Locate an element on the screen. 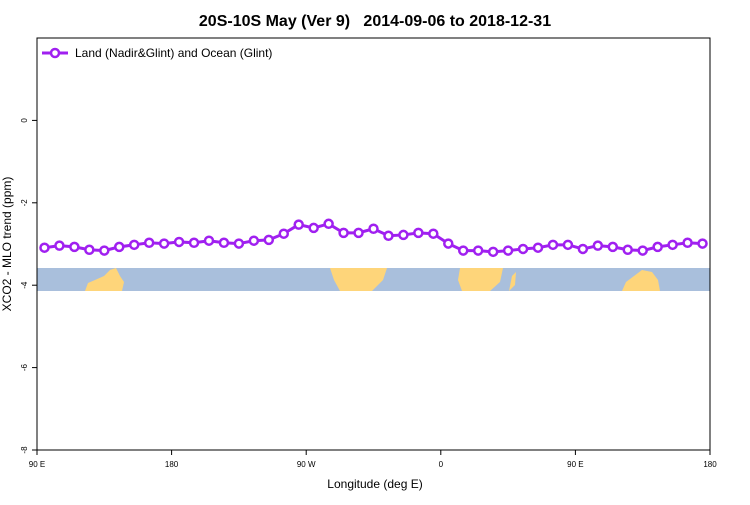  x-tick-label: 90 W is located at coordinates (306, 464).